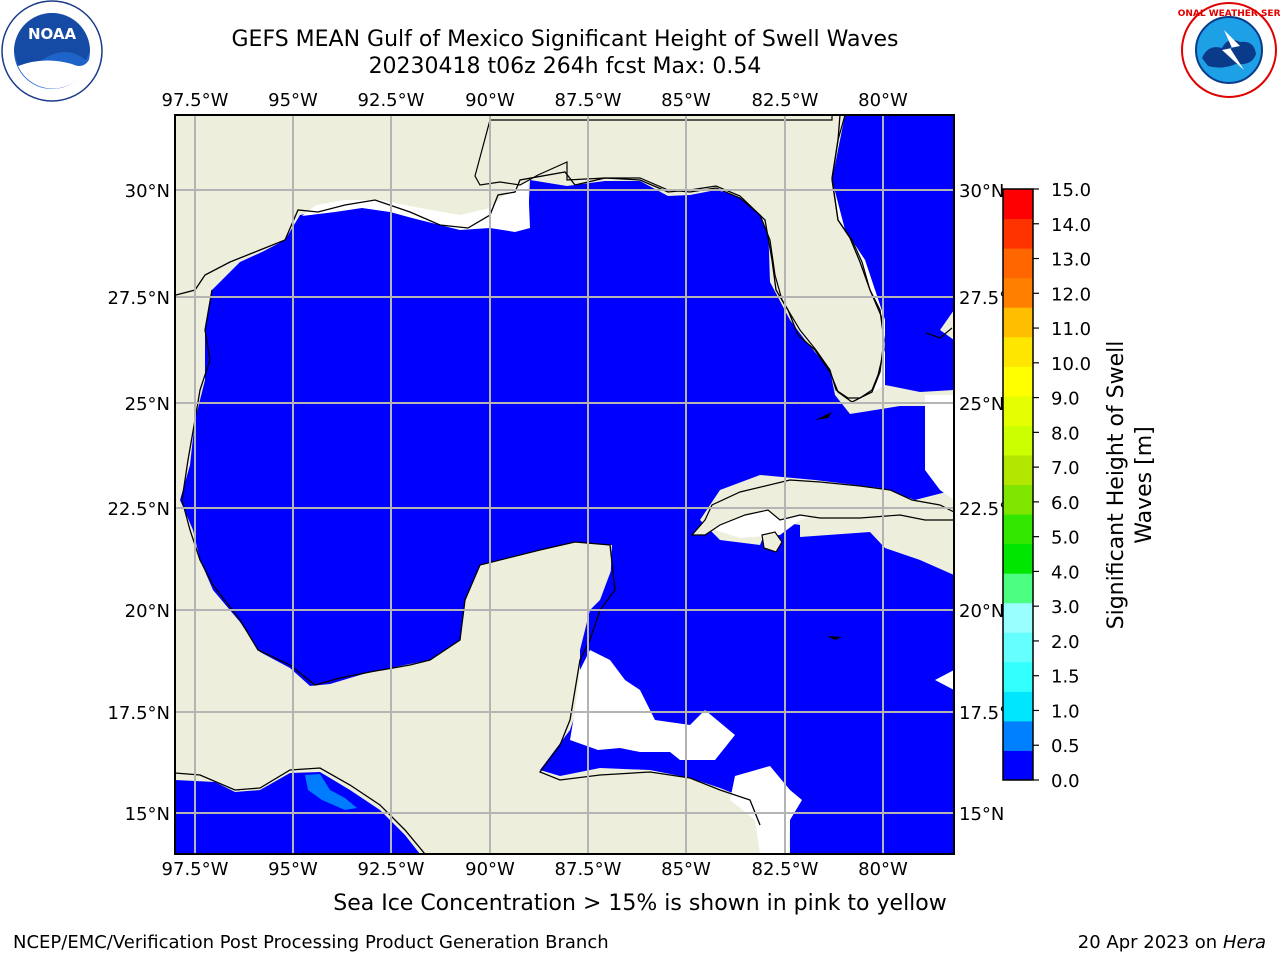 This screenshot has width=1280, height=960. What do you see at coordinates (1065, 572) in the screenshot?
I see `colorbar-tick-label: 4.0` at bounding box center [1065, 572].